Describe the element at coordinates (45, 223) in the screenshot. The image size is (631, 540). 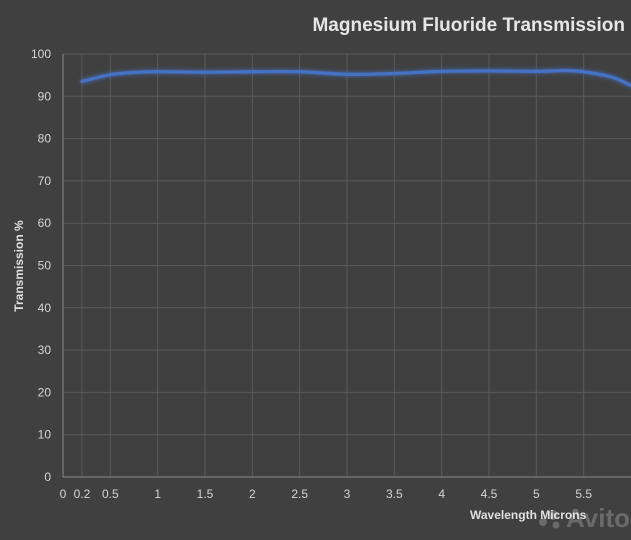
I see `y-tick-label: 60` at that location.